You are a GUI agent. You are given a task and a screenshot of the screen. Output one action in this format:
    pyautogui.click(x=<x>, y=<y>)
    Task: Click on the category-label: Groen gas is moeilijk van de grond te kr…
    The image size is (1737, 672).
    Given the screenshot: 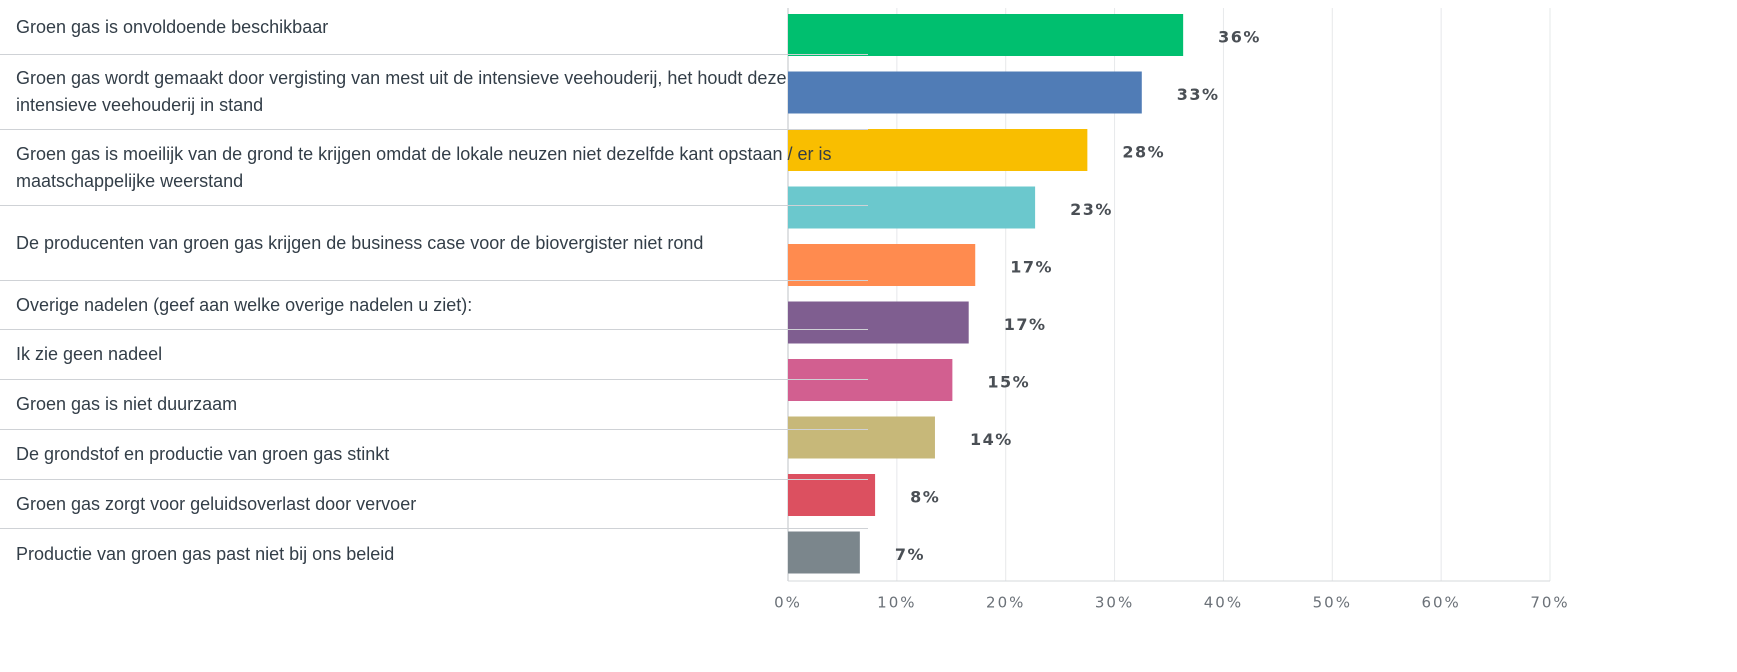 What is the action you would take?
    pyautogui.click(x=424, y=167)
    